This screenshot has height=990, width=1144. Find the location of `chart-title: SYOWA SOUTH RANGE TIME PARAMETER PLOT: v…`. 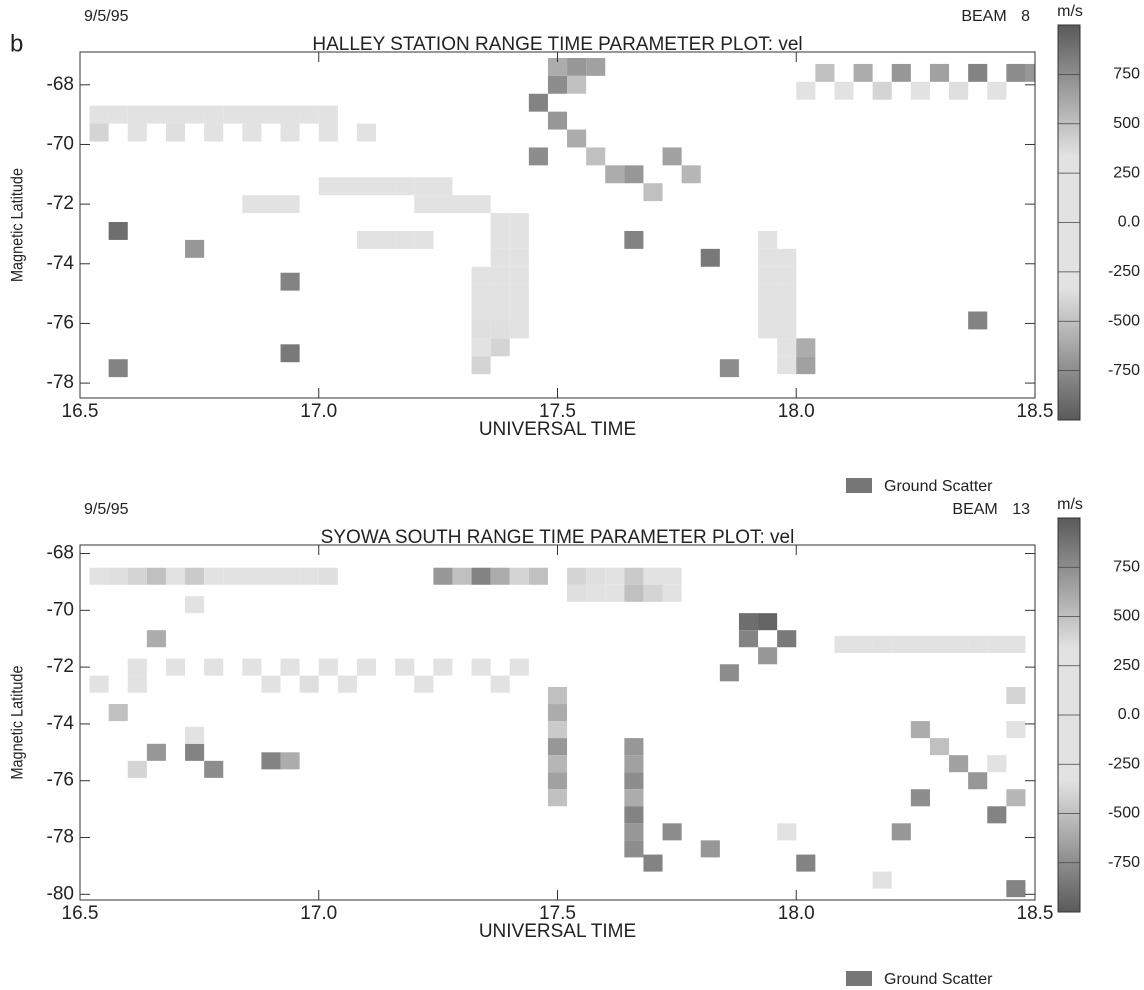

chart-title: SYOWA SOUTH RANGE TIME PARAMETER PLOT: v… is located at coordinates (558, 537).